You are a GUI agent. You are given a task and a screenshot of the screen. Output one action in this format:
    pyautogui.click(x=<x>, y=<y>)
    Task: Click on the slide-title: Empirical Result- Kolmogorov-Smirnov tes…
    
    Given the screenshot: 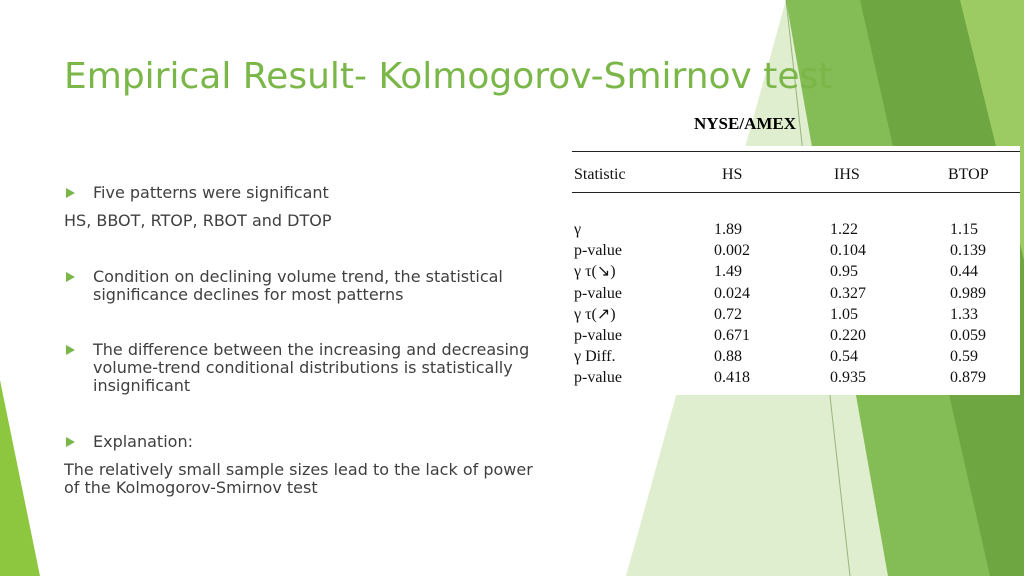 What is the action you would take?
    pyautogui.click(x=448, y=76)
    